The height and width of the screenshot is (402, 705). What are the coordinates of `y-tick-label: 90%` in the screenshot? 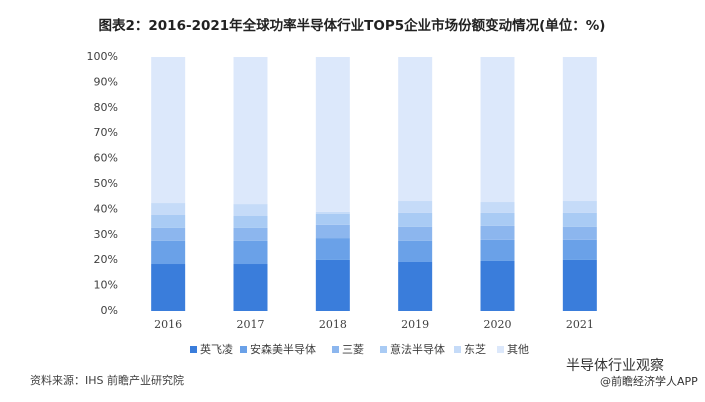 It's located at (106, 81).